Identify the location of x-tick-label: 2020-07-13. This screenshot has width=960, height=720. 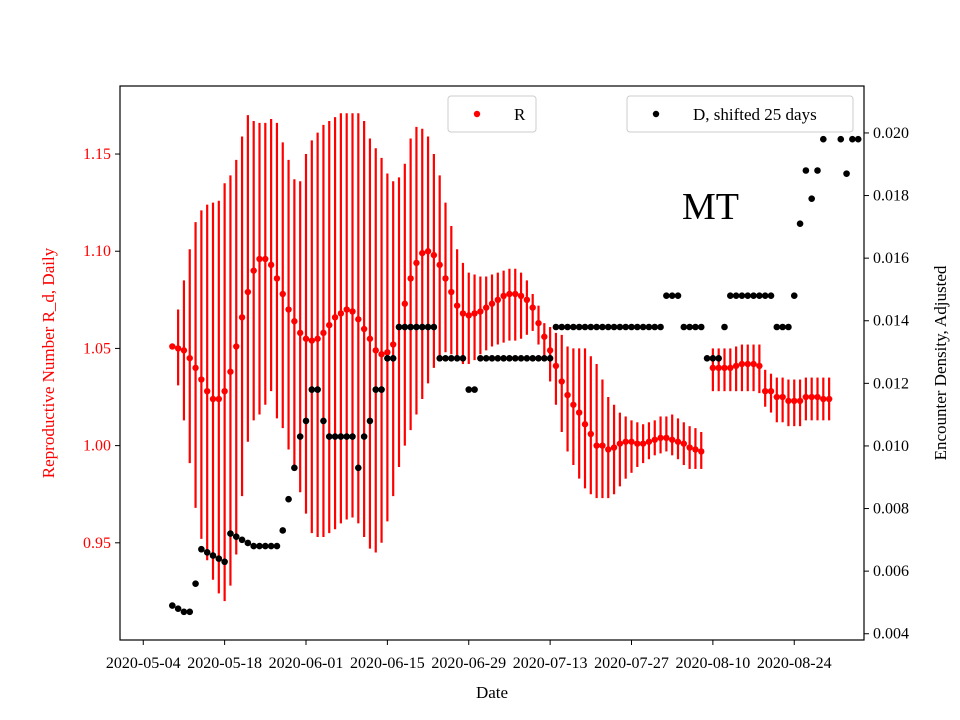
(550, 663).